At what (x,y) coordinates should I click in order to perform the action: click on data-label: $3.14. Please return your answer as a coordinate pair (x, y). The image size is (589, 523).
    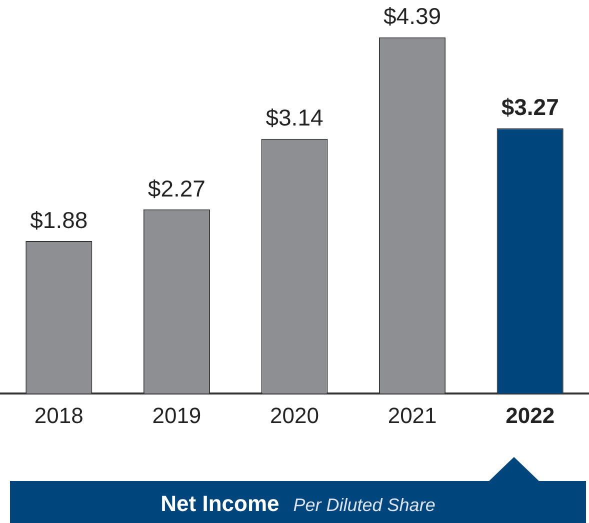
    Looking at the image, I should click on (295, 117).